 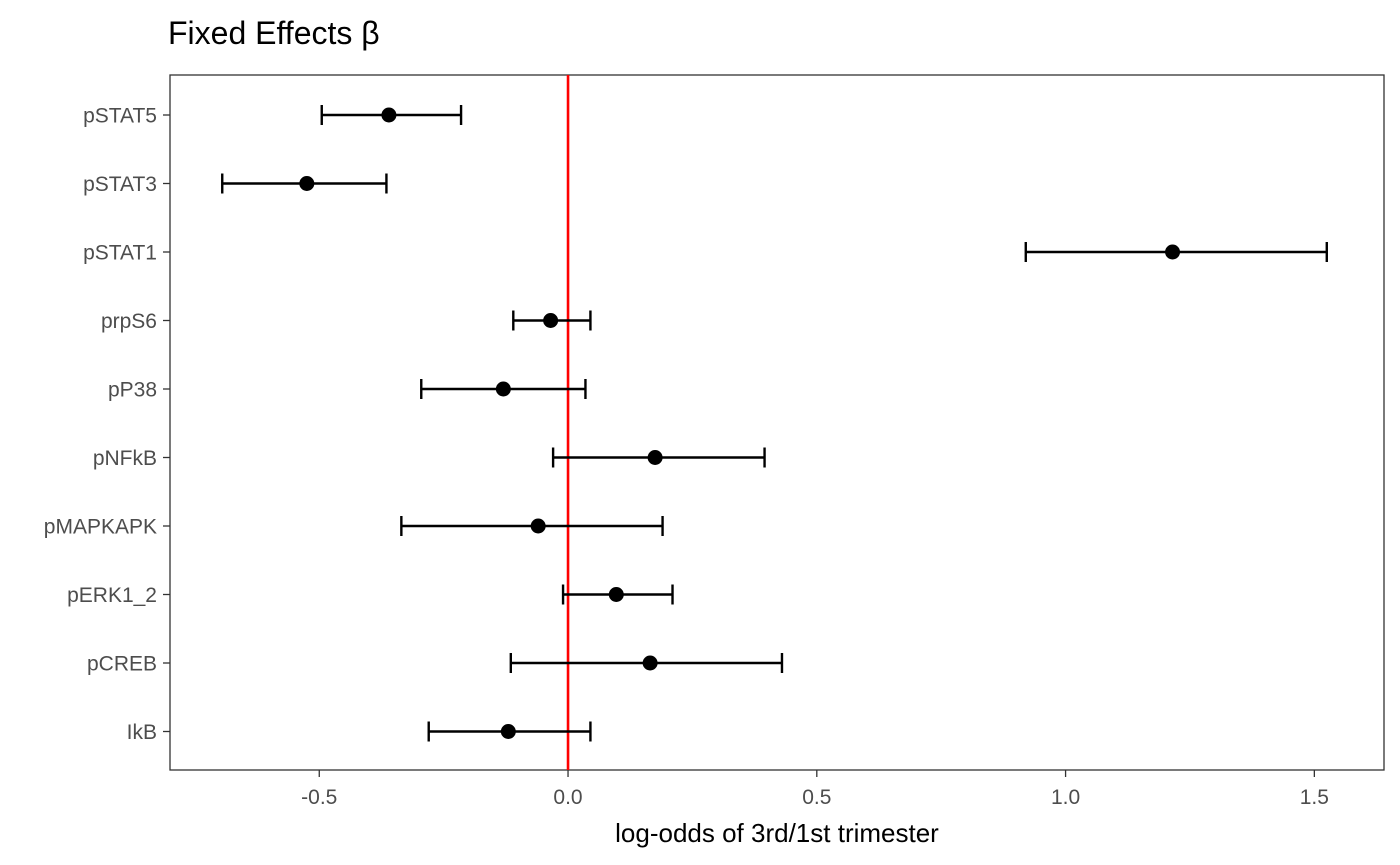 What do you see at coordinates (389, 115) in the screenshot?
I see `point-estimate-pSTAT5` at bounding box center [389, 115].